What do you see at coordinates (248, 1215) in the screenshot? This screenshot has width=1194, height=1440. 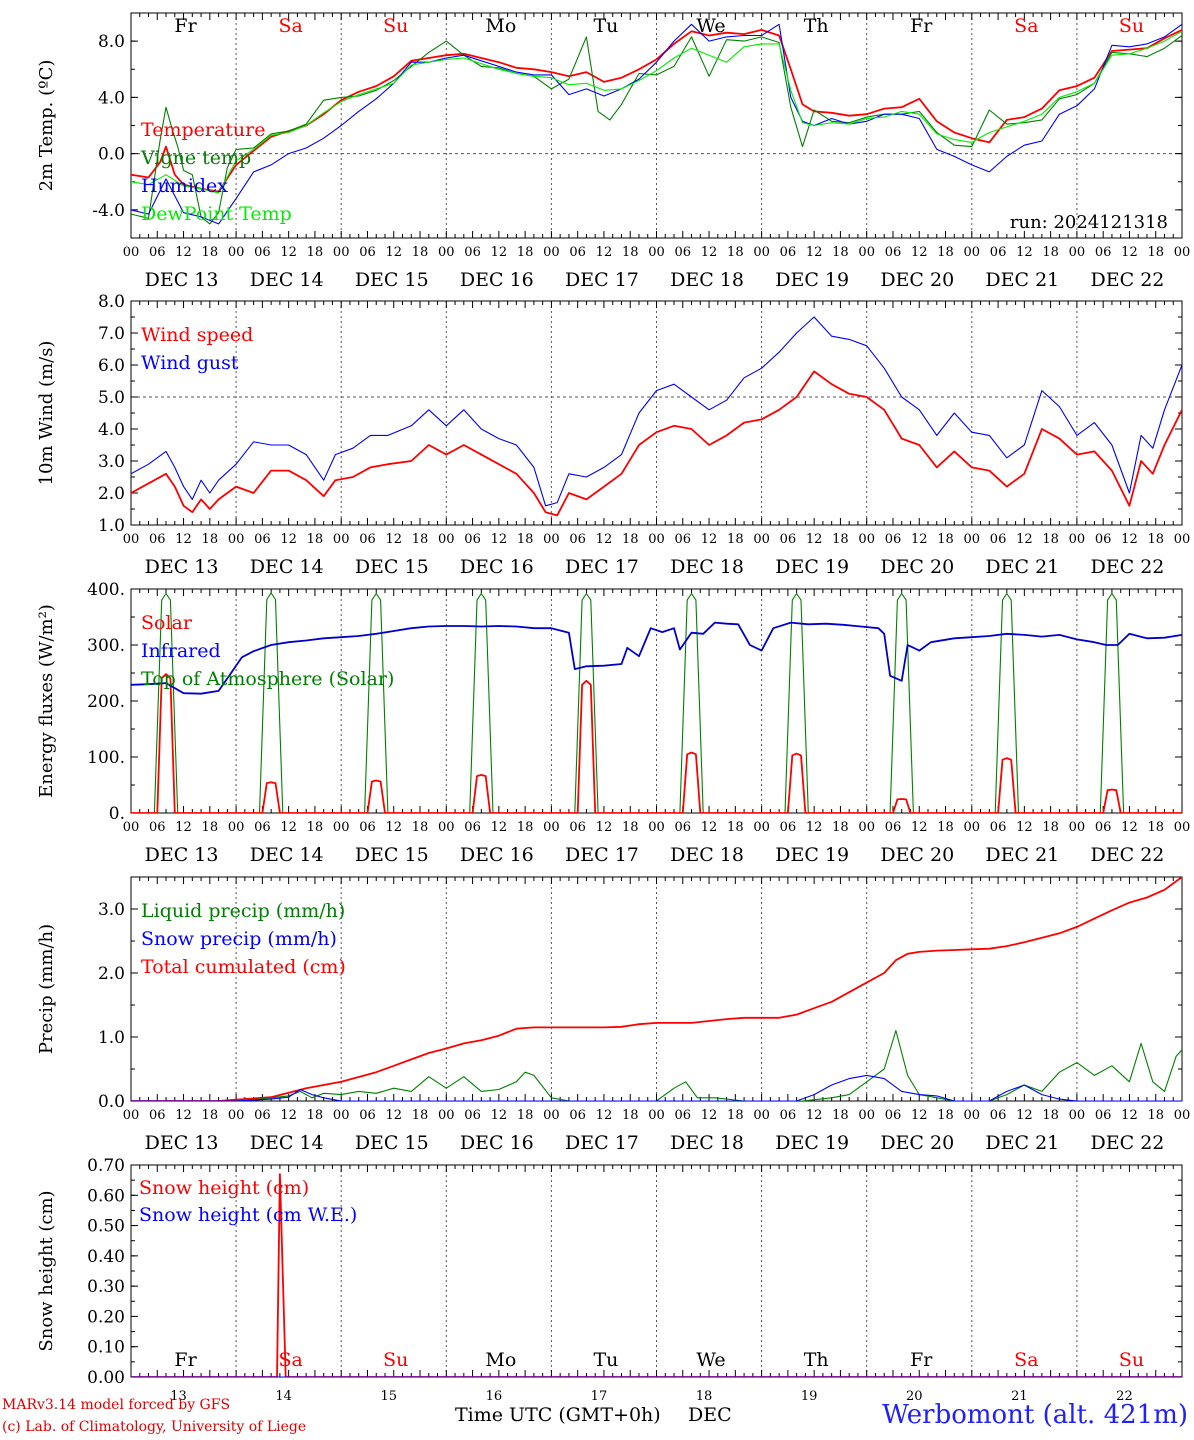 I see `legend-entry: Snow height (cm W.E.)` at bounding box center [248, 1215].